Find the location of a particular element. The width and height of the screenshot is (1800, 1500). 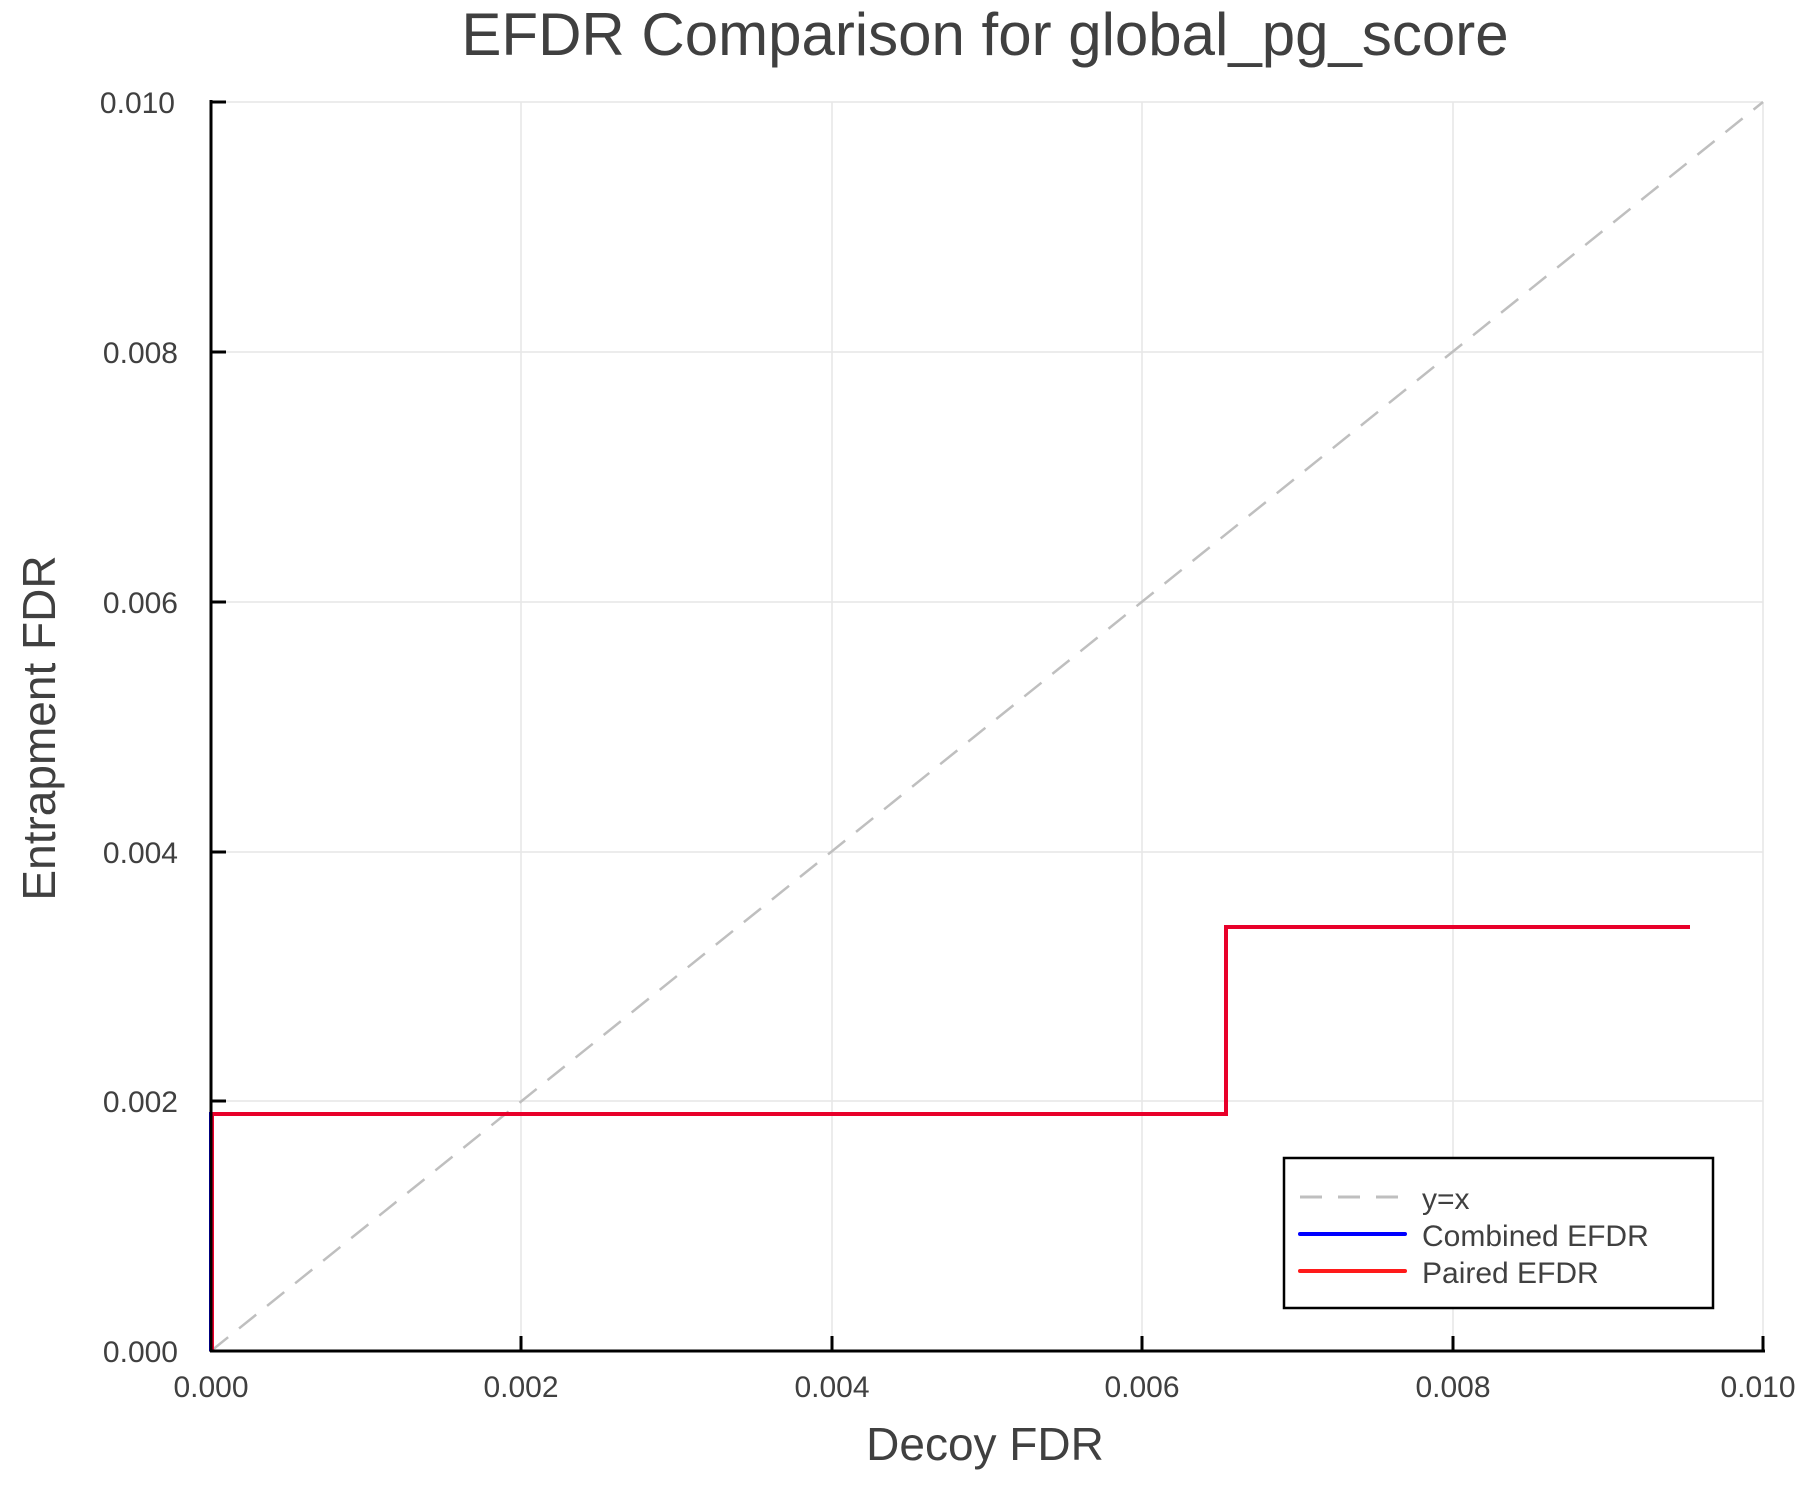

legend-label: Paired EFDR is located at coordinates (1510, 1273).